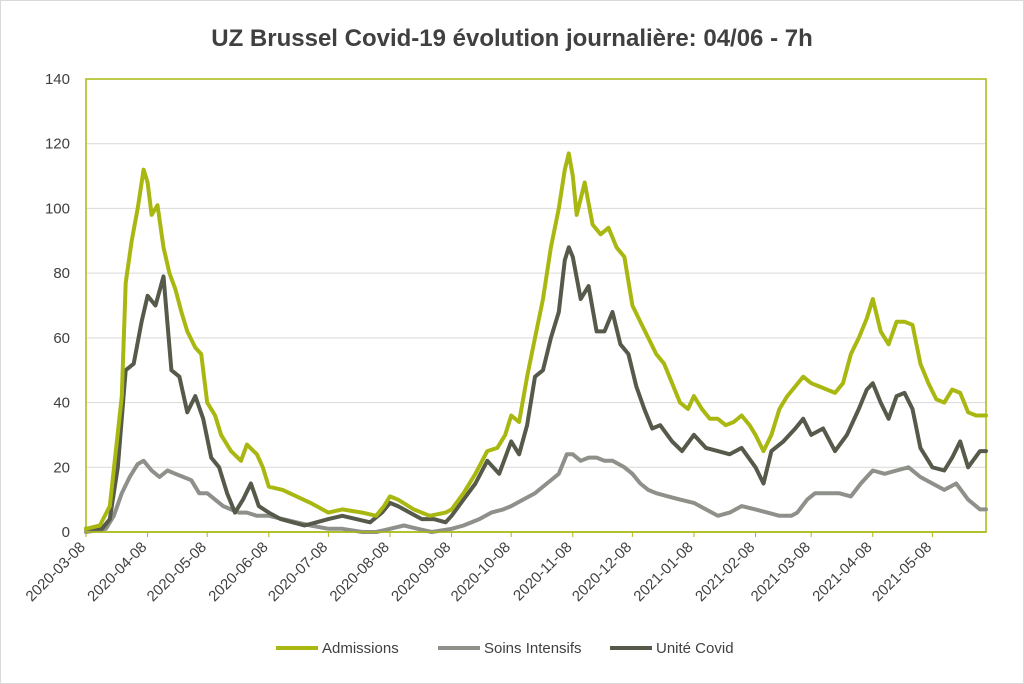 The image size is (1024, 684). What do you see at coordinates (61, 338) in the screenshot?
I see `y-tick-label: 60` at bounding box center [61, 338].